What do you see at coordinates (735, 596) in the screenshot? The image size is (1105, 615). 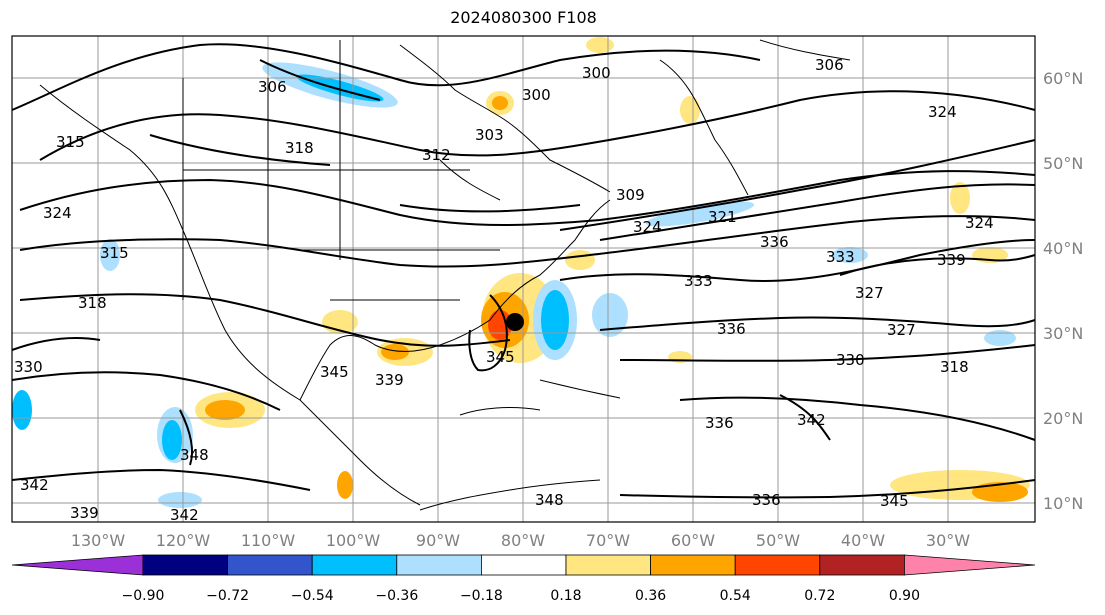 I see `colorbar-tick: 0.54` at bounding box center [735, 596].